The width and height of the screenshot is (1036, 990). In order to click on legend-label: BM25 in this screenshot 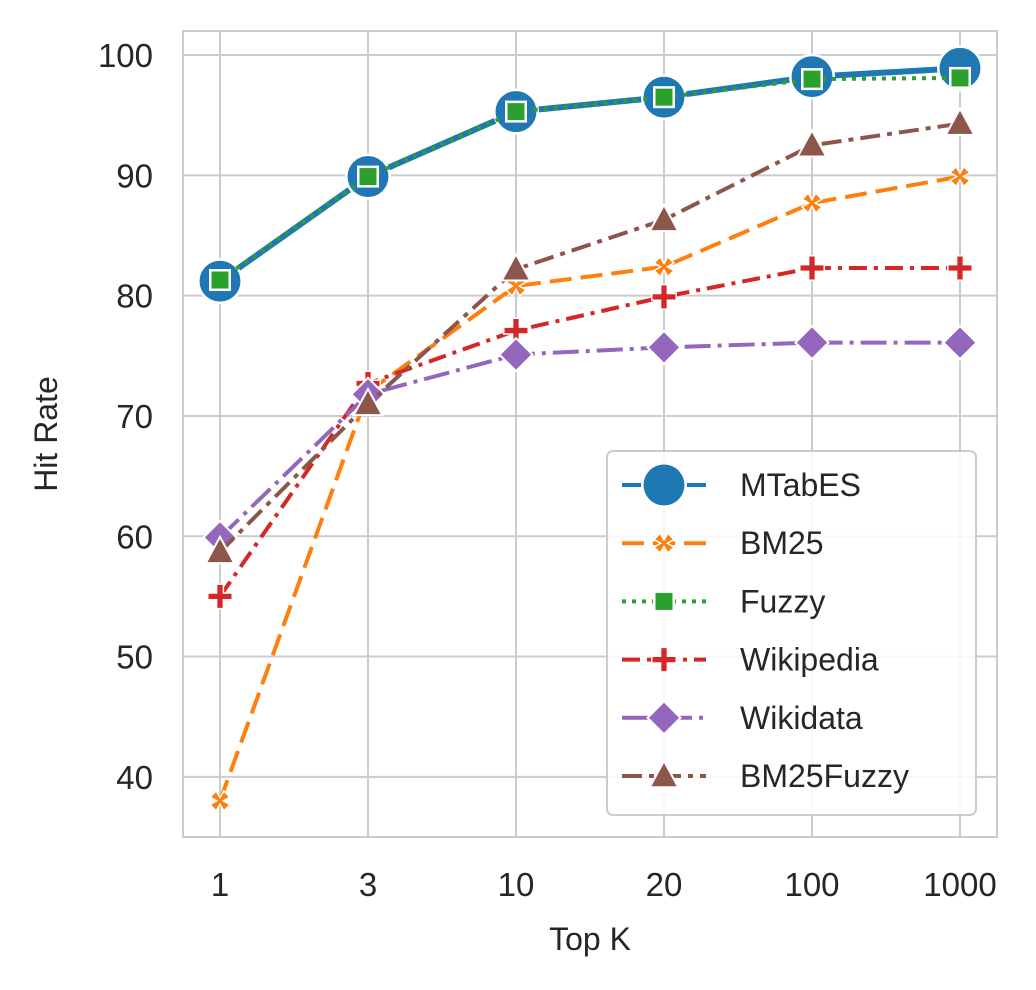, I will do `click(782, 543)`.